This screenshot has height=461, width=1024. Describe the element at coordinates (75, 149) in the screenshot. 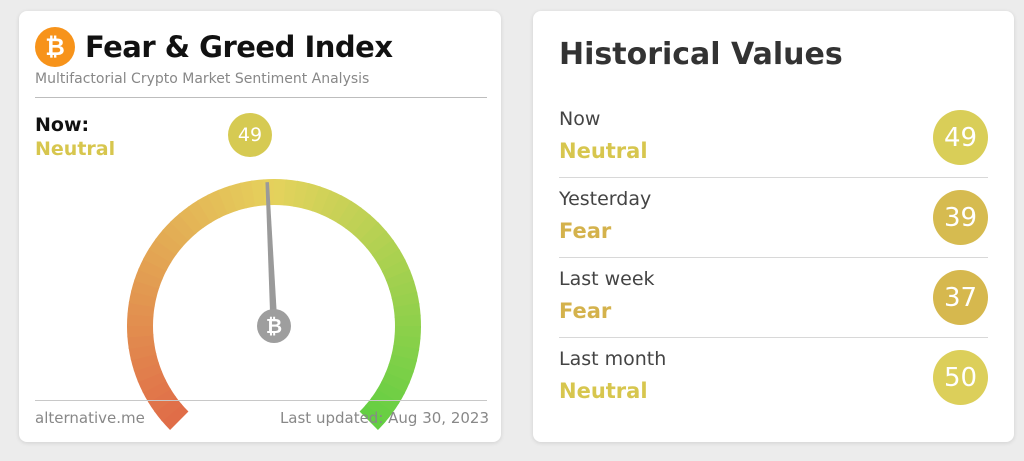

I see `now-classification: Neutral` at that location.